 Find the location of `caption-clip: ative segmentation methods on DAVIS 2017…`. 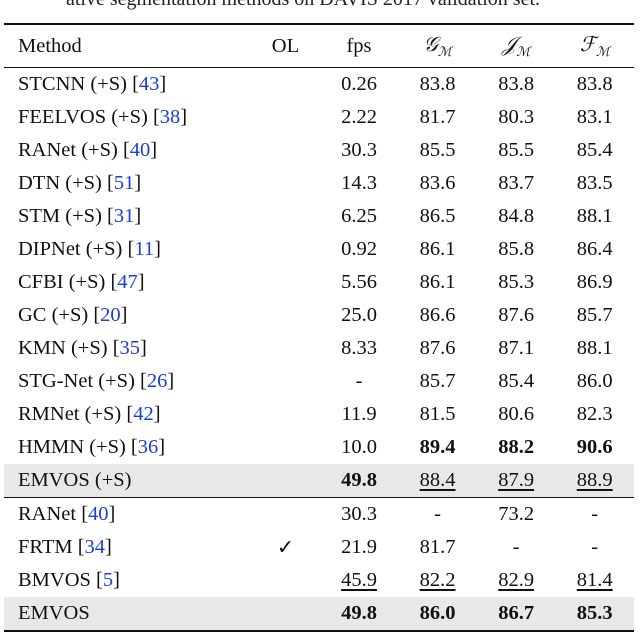

caption-clip: ative segmentation methods on DAVIS 2017… is located at coordinates (320, 7).